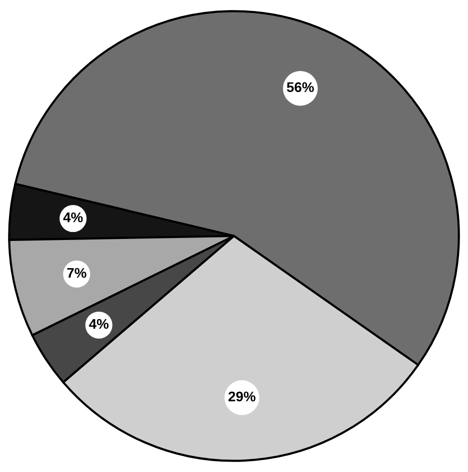  I want to click on data-label: 56%, so click(300, 87).